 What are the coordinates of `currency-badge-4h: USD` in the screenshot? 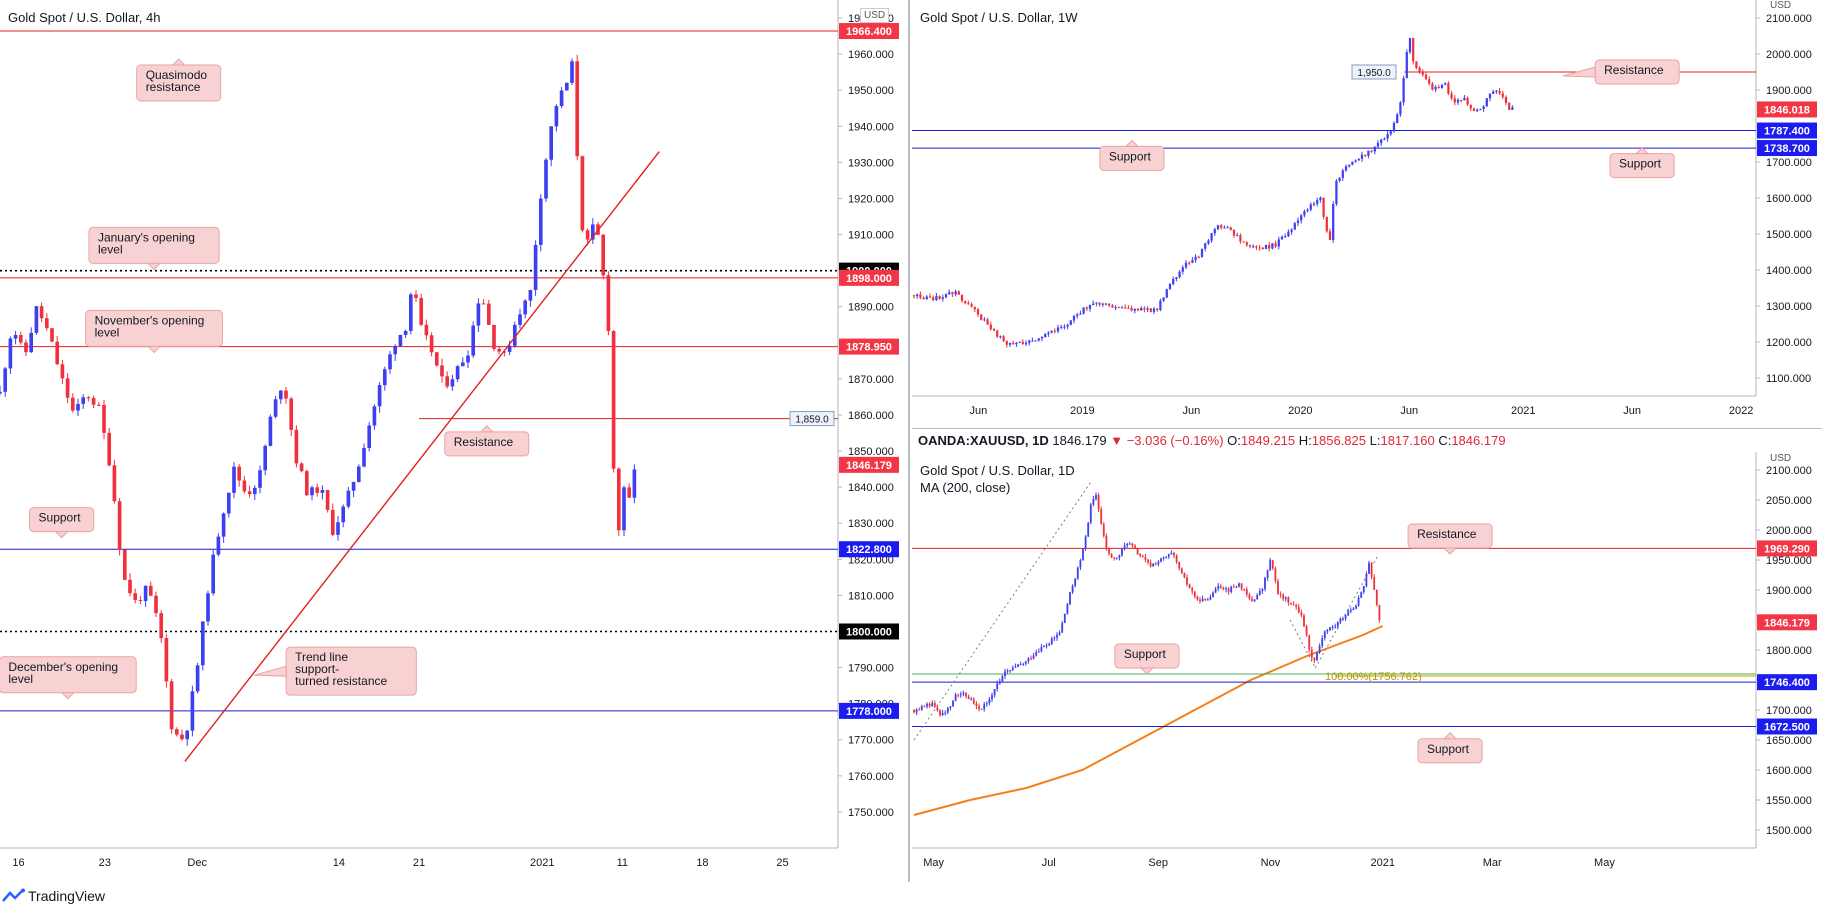 It's located at (875, 15).